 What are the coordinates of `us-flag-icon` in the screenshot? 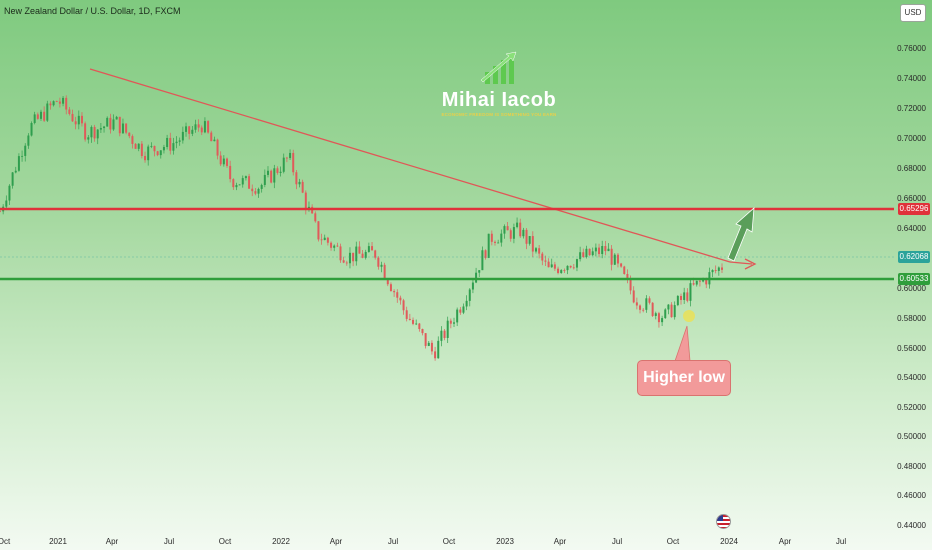 It's located at (723, 521).